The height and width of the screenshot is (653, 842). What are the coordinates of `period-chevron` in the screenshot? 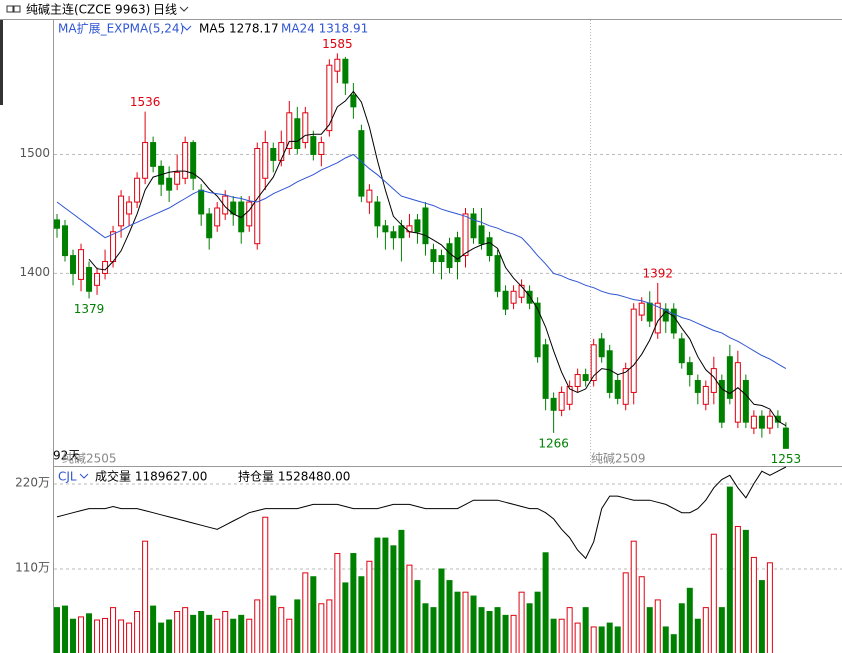 It's located at (184, 9).